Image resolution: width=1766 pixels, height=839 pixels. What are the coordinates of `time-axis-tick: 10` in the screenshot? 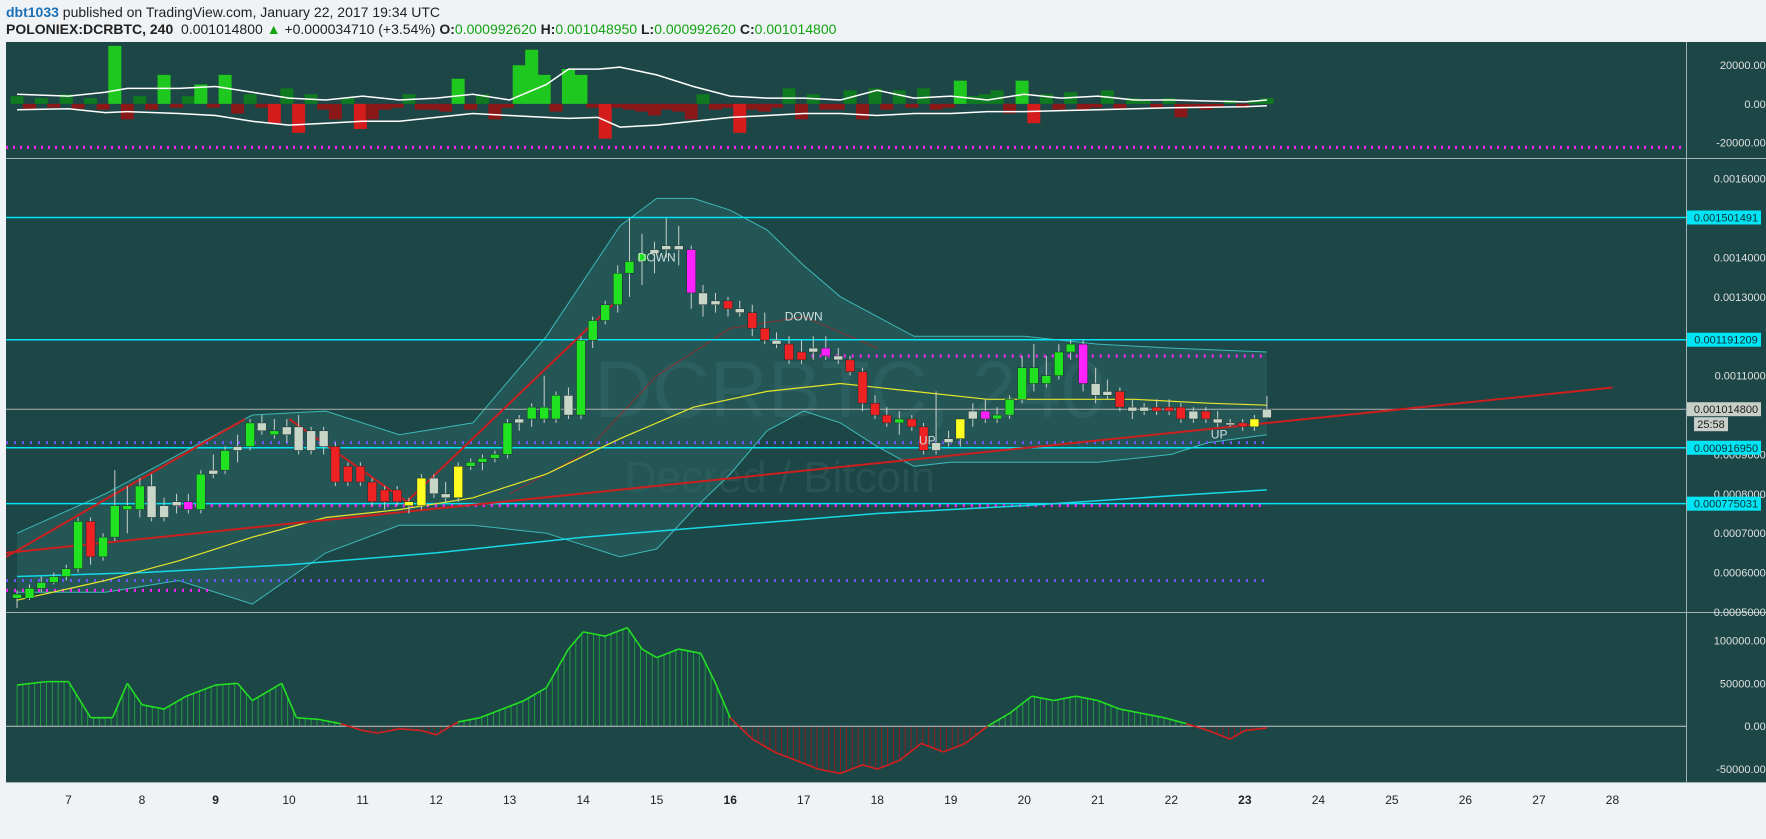 It's located at (289, 800).